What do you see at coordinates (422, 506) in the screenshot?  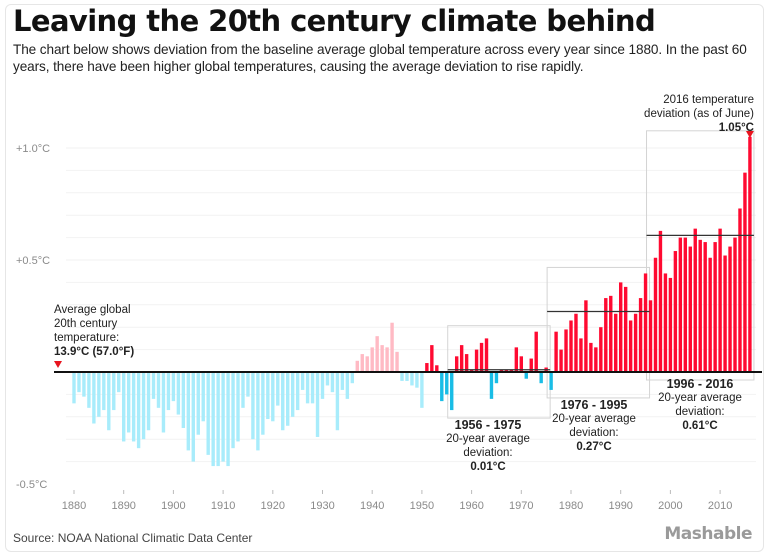 I see `x-tick-label: 1950` at bounding box center [422, 506].